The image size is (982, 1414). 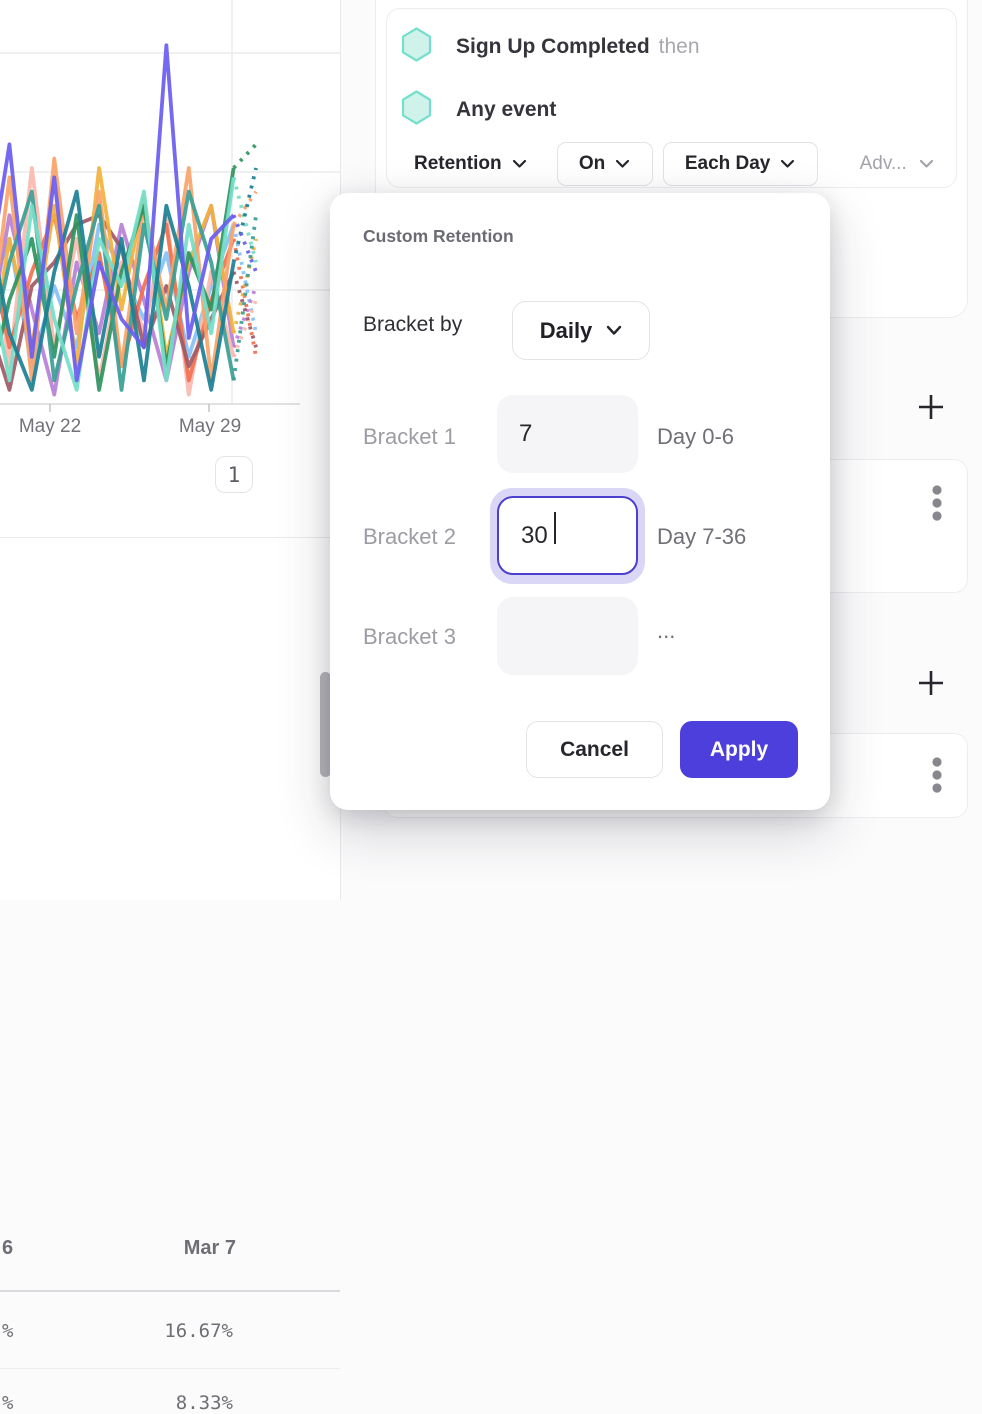 I want to click on table-header-border, so click(x=170, y=1291).